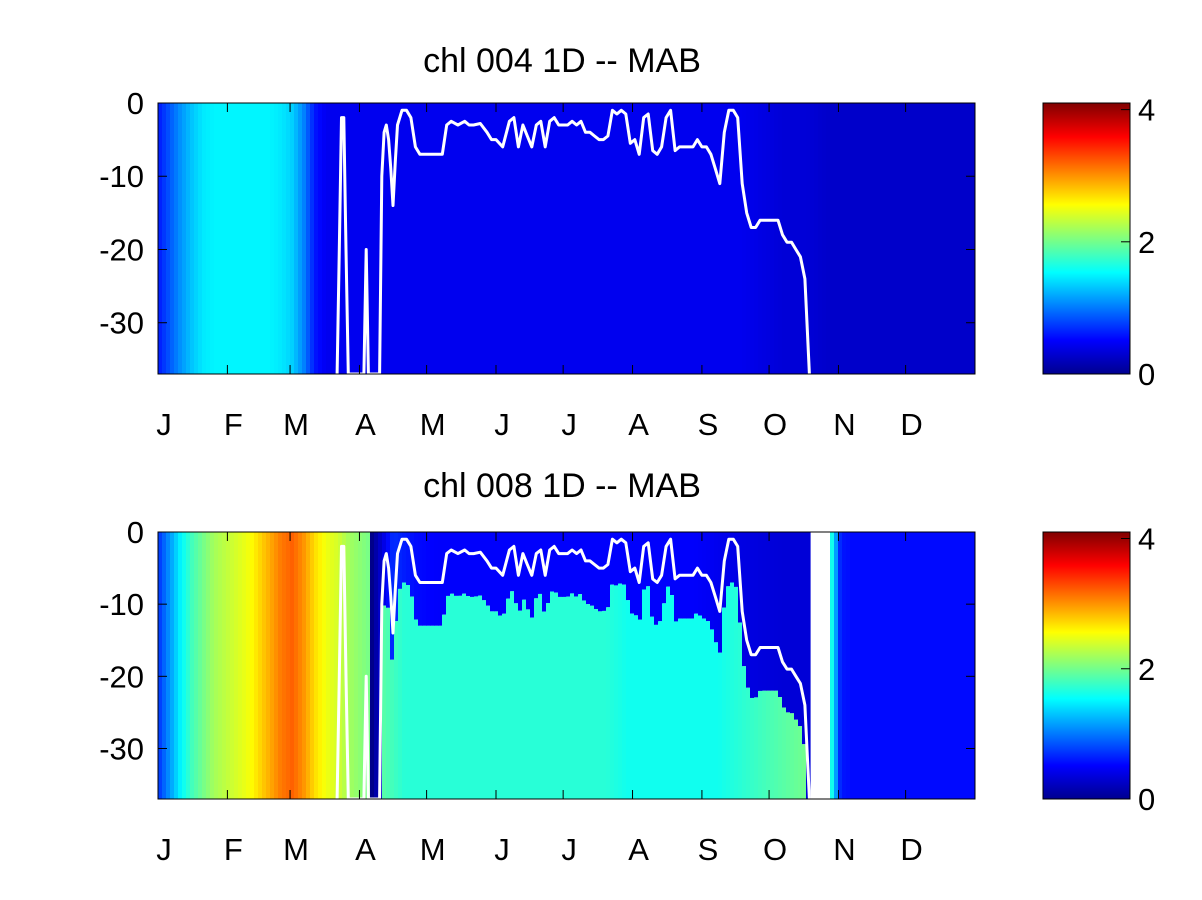  I want to click on x-tick-label: J, so click(164, 424).